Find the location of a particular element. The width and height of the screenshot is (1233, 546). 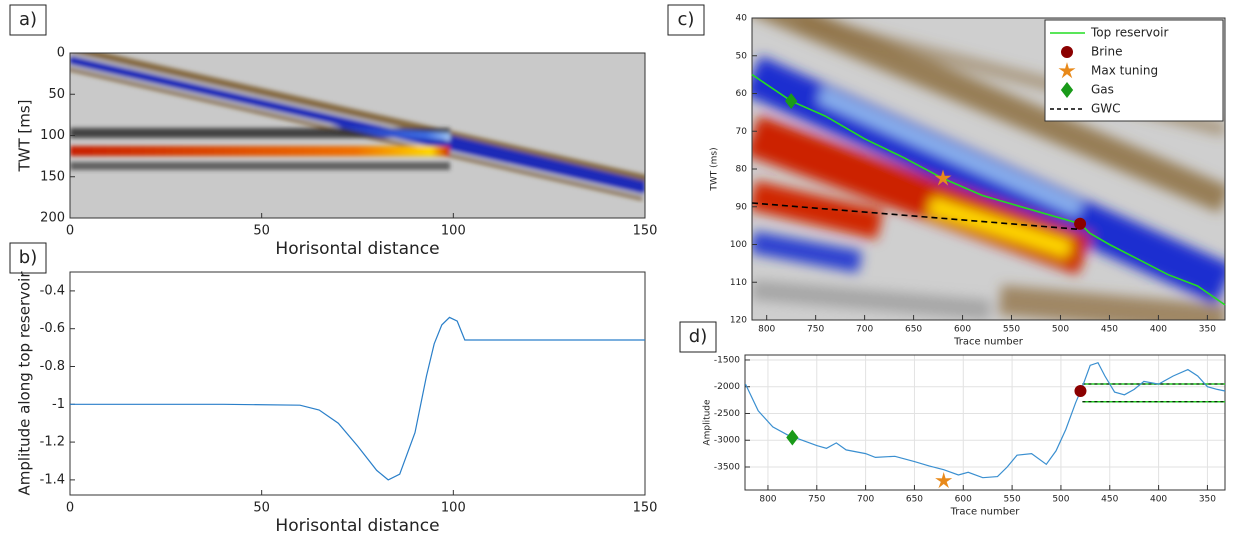

y-axis-label: Amplitude along top reservoir is located at coordinates (25, 383).